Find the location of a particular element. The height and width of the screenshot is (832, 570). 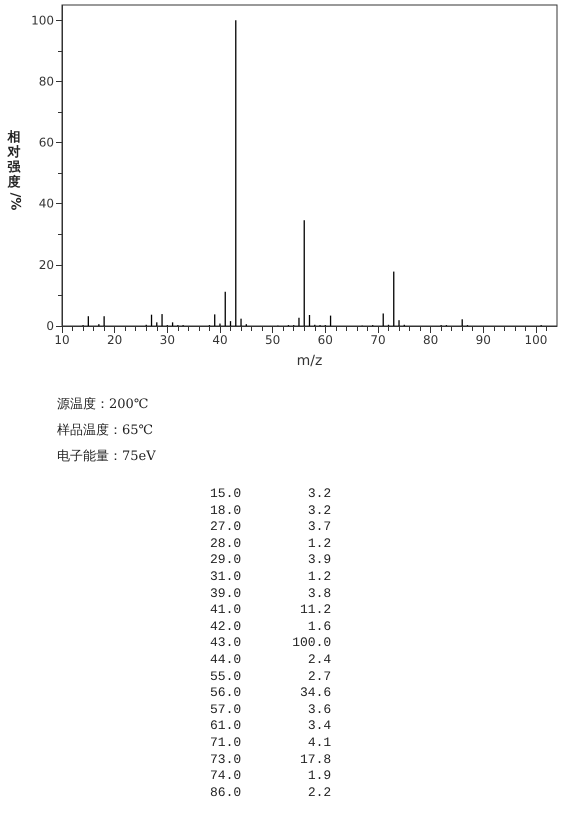

text: 56.0 is located at coordinates (226, 693).